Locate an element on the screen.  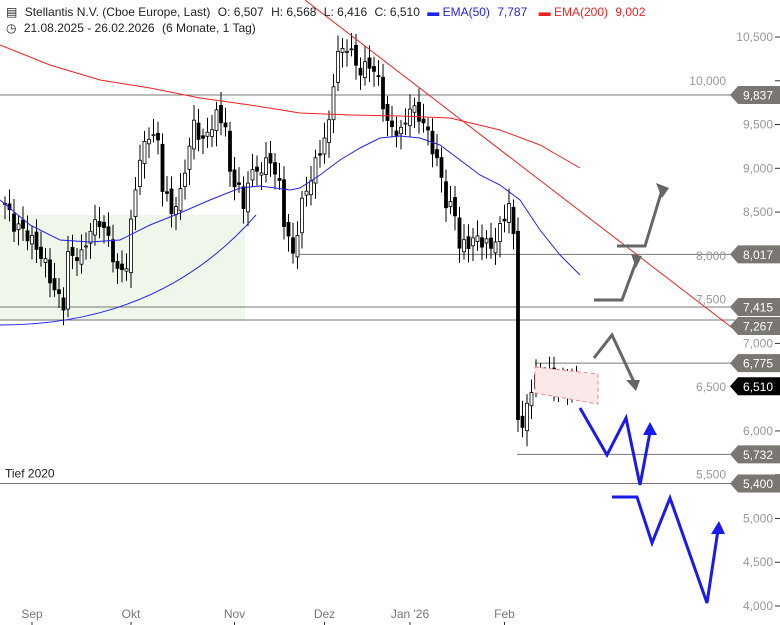
consolidation-triangle is located at coordinates (566, 385).